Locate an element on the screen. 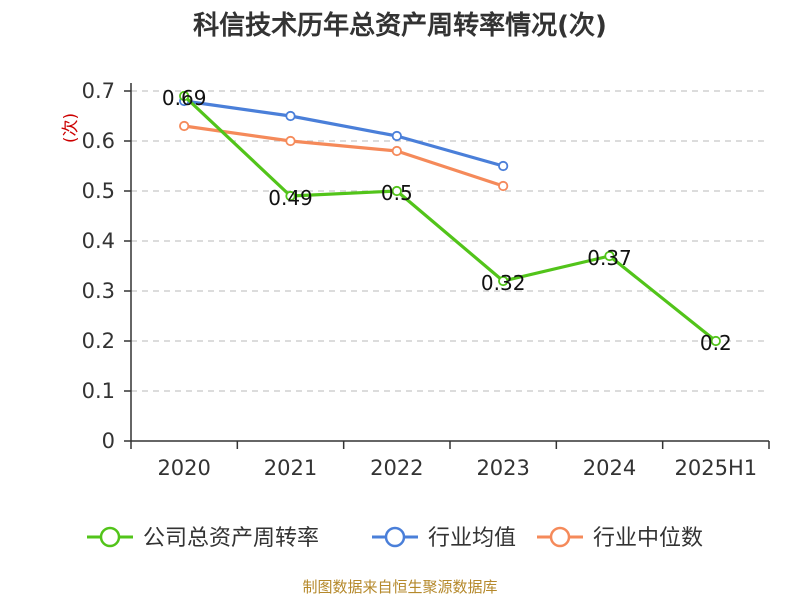 Image resolution: width=800 pixels, height=600 pixels. y-tick-label: 0.1 is located at coordinates (98, 391).